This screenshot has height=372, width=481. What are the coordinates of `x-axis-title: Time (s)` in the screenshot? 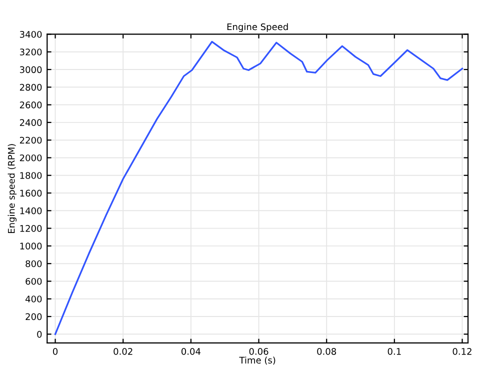 It's located at (257, 360).